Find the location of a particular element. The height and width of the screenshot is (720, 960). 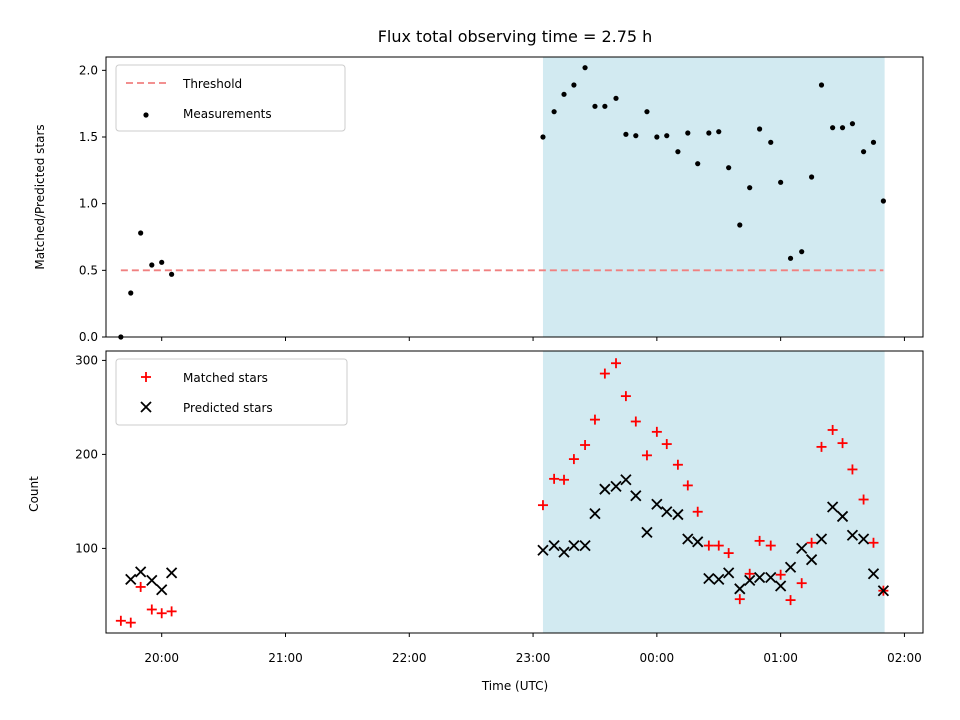

legend-label: Threshold is located at coordinates (212, 84).